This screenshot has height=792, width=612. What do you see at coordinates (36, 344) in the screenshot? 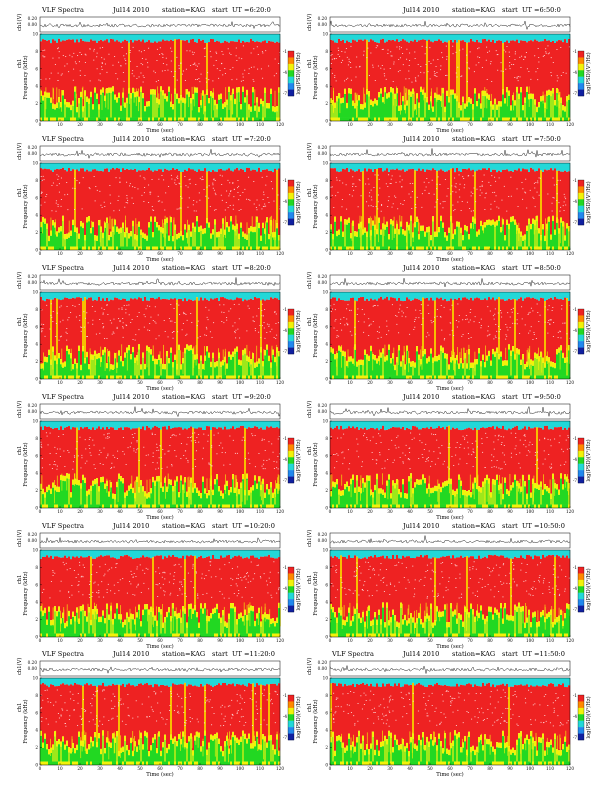
I see `y-tick-label: 4` at bounding box center [36, 344].